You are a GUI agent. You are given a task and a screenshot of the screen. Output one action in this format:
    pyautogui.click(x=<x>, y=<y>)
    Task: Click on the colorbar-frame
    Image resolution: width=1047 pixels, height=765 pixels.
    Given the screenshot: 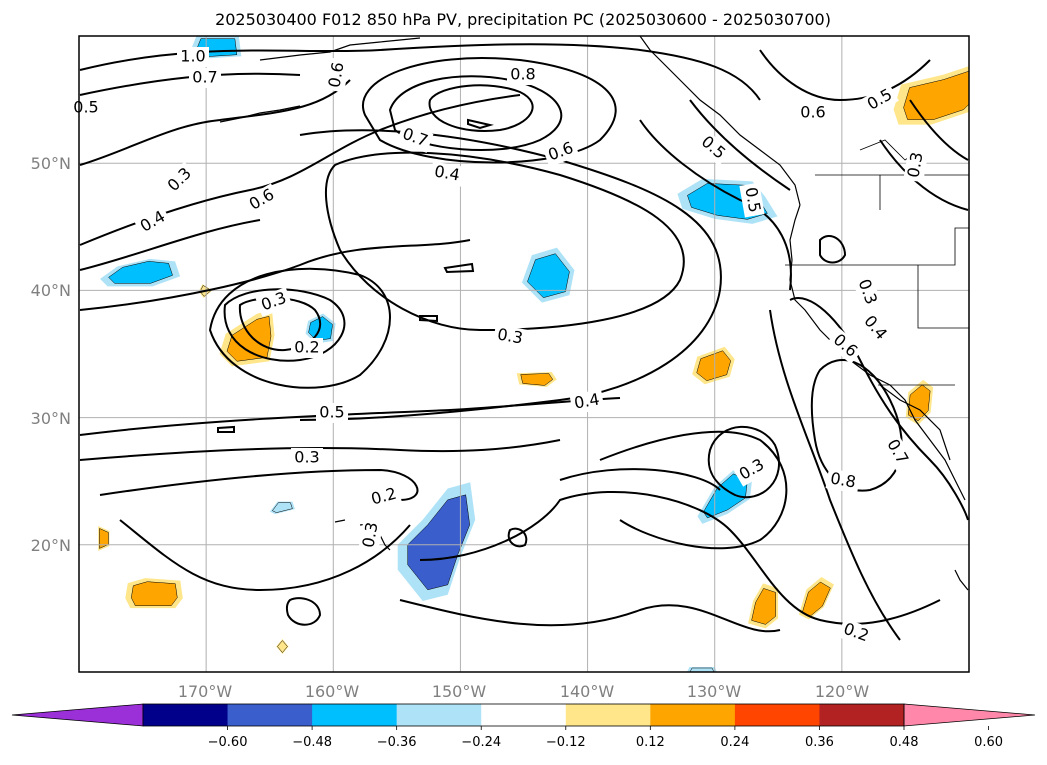 What is the action you would take?
    pyautogui.click(x=523, y=715)
    